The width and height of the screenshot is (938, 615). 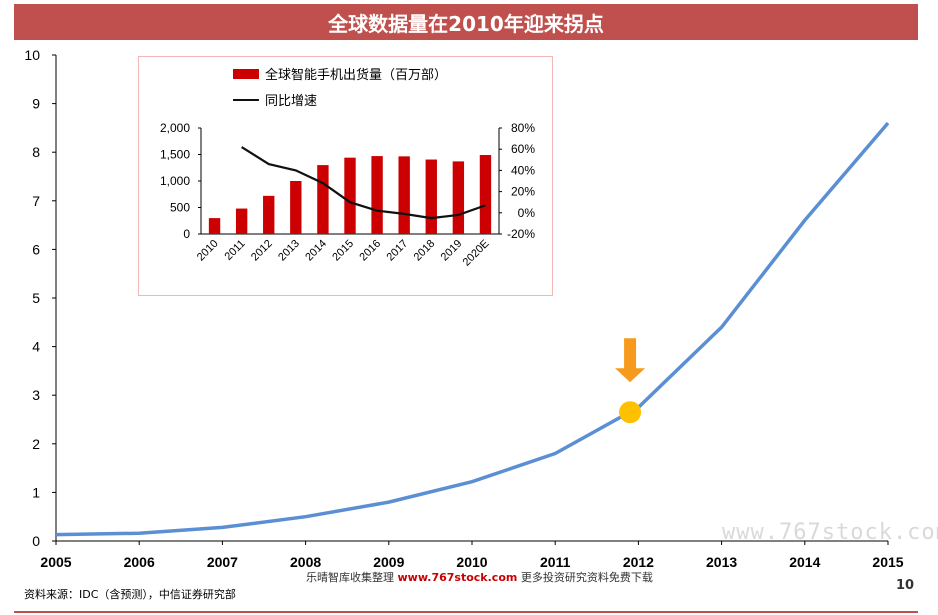 I want to click on footer-banner-left: 乐晴智库收集整理, so click(x=350, y=577).